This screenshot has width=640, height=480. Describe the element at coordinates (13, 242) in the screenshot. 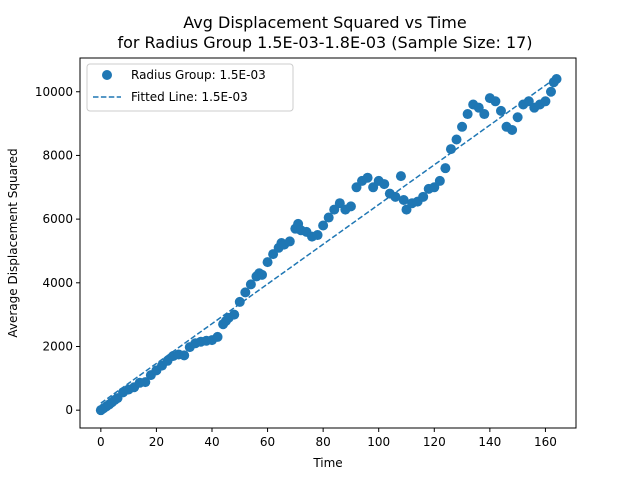

I see `y-axis-label: Average Displacement Squared` at that location.